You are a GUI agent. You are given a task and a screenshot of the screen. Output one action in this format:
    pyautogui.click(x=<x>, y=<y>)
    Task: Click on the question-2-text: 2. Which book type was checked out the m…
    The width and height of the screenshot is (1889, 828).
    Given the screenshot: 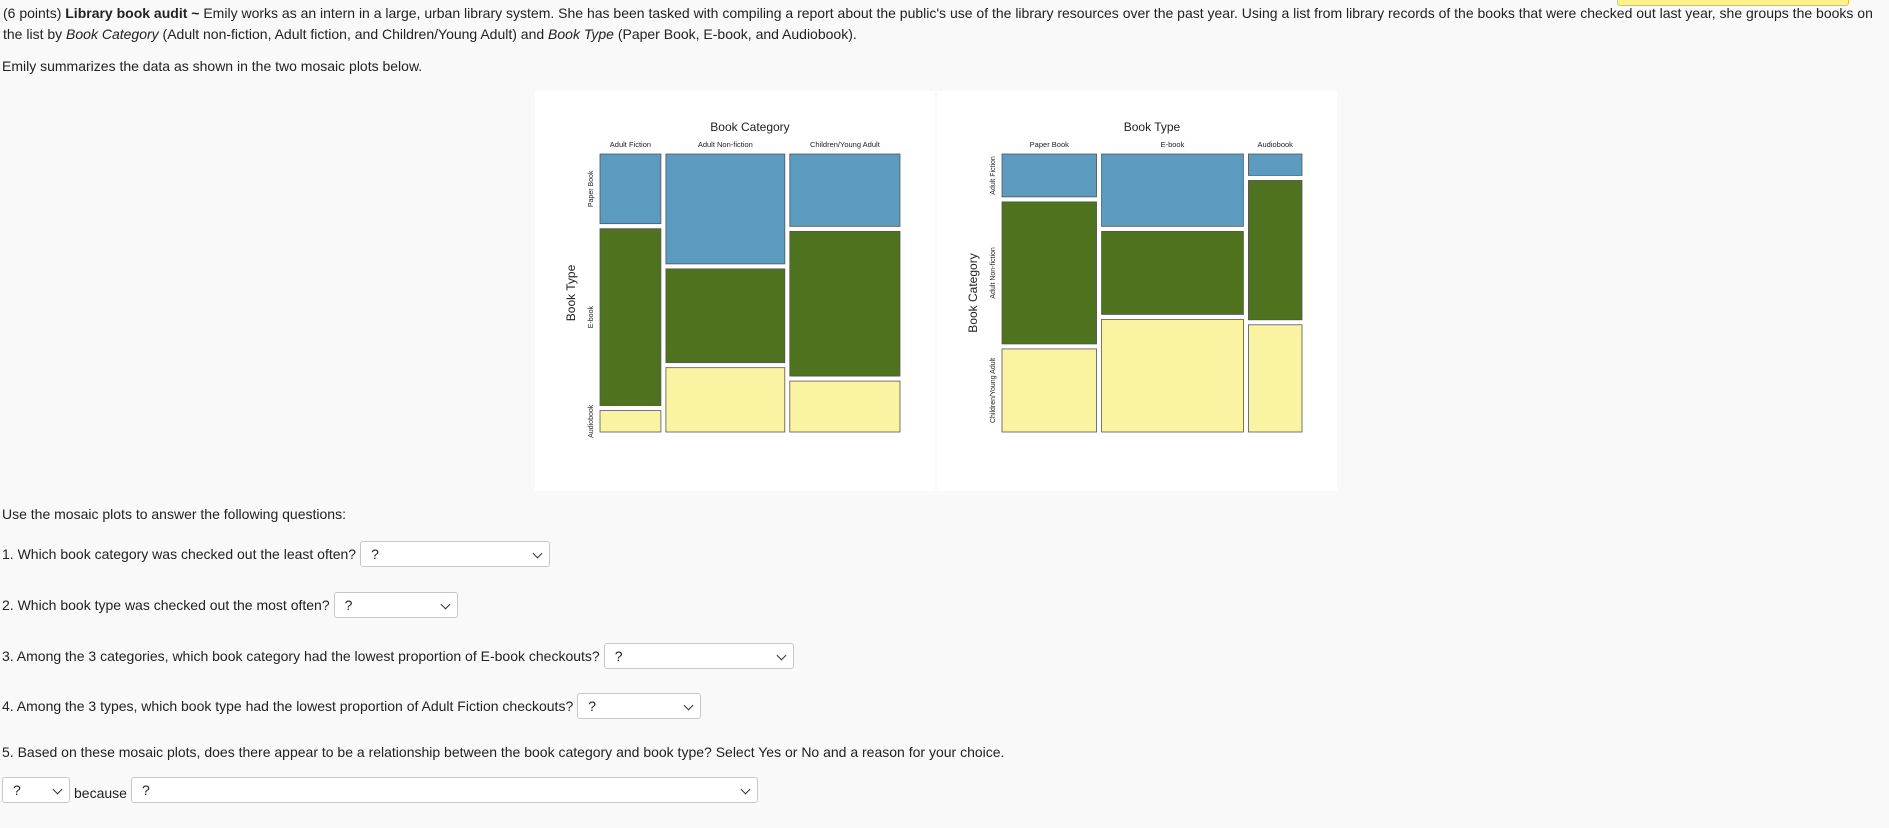 What is the action you would take?
    pyautogui.click(x=166, y=605)
    